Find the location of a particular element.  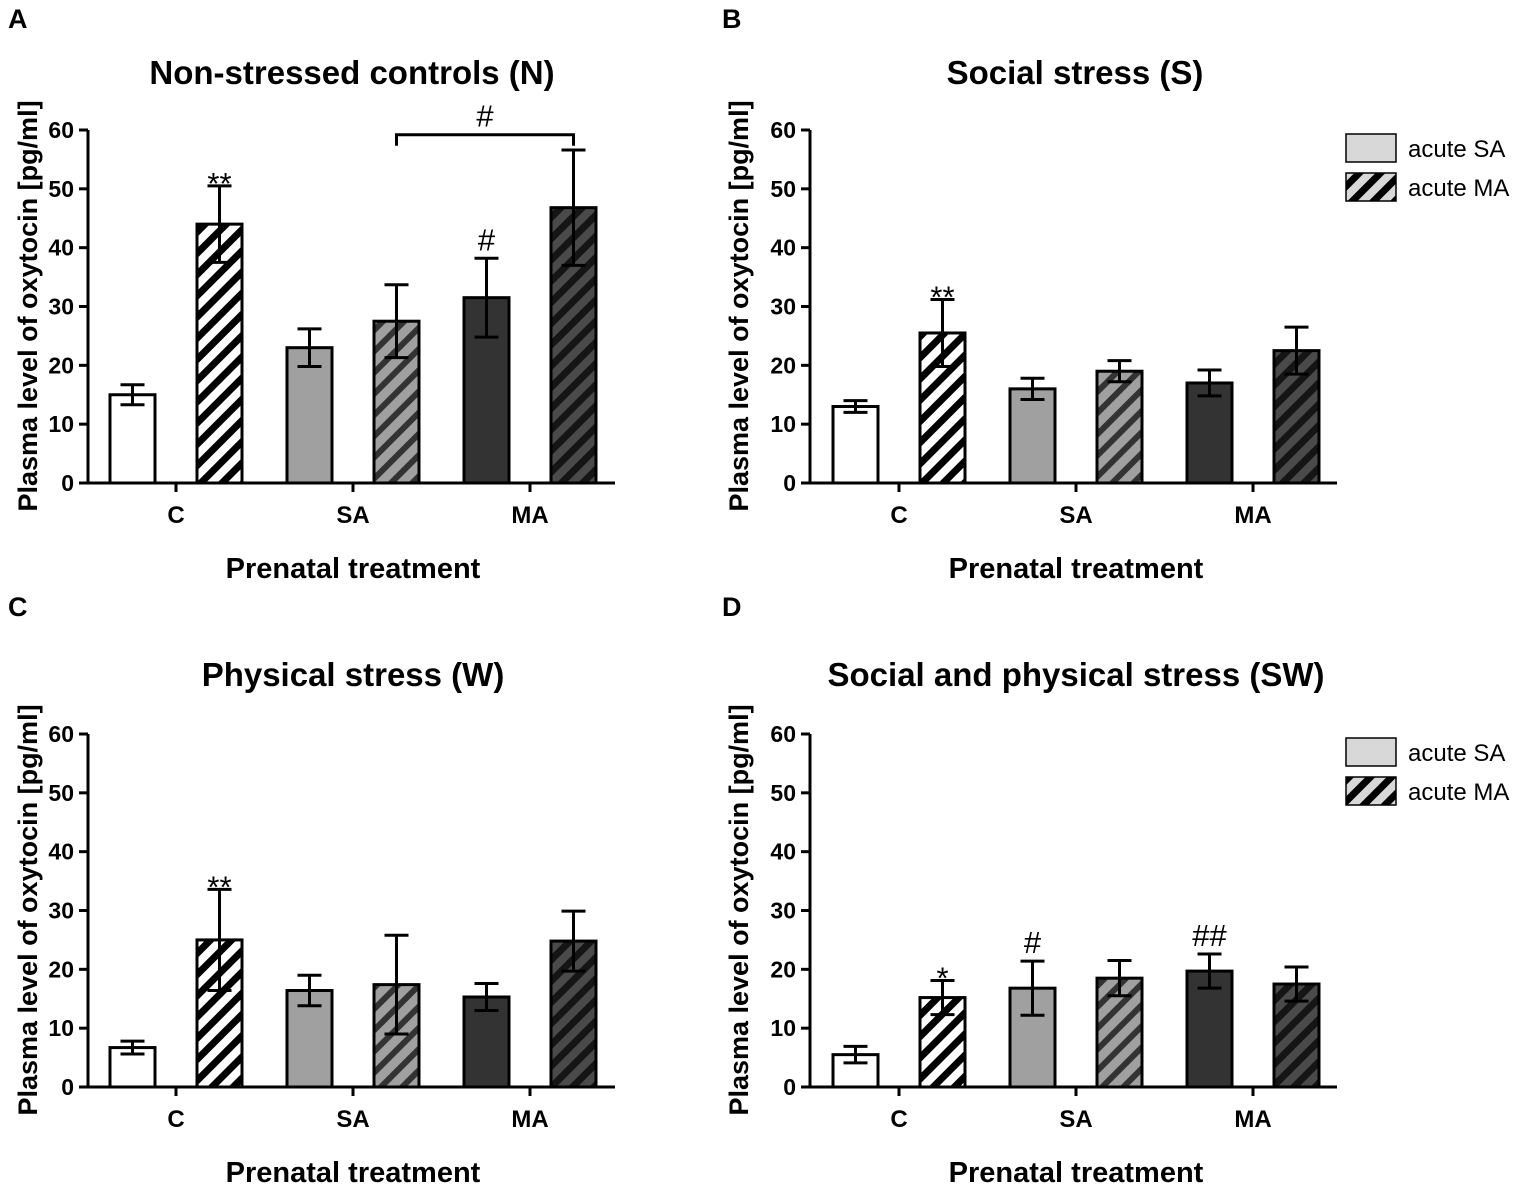

chart-title: Physical stress (W) is located at coordinates (353, 674).